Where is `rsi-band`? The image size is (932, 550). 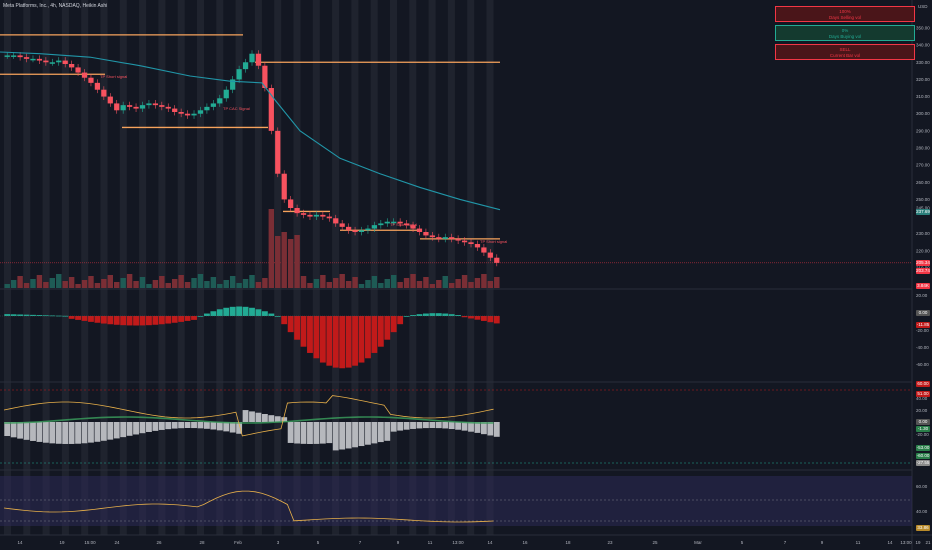
rsi-band is located at coordinates (456, 501).